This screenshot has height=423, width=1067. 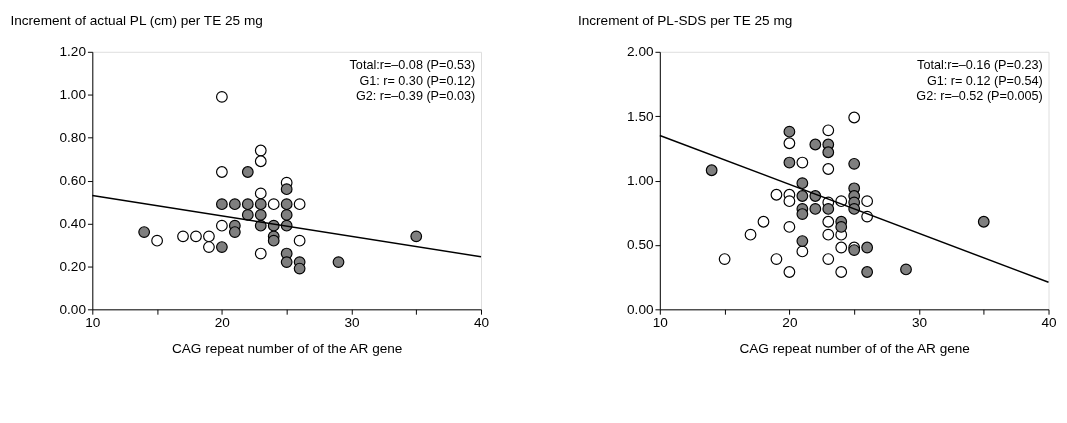 What do you see at coordinates (73, 266) in the screenshot?
I see `y-tick-label: 0.20` at bounding box center [73, 266].